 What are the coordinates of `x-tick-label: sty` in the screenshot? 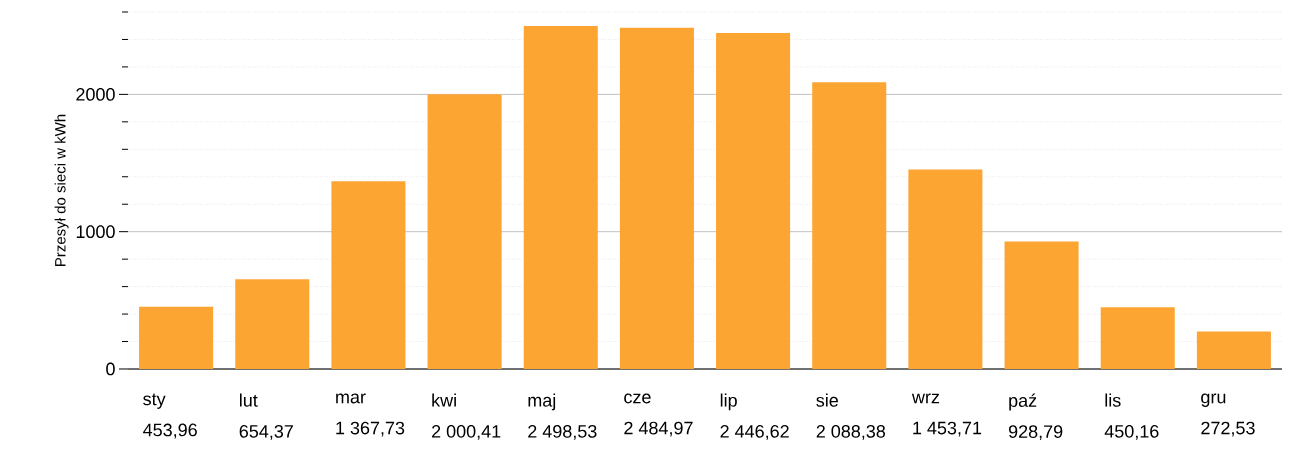 It's located at (154, 401).